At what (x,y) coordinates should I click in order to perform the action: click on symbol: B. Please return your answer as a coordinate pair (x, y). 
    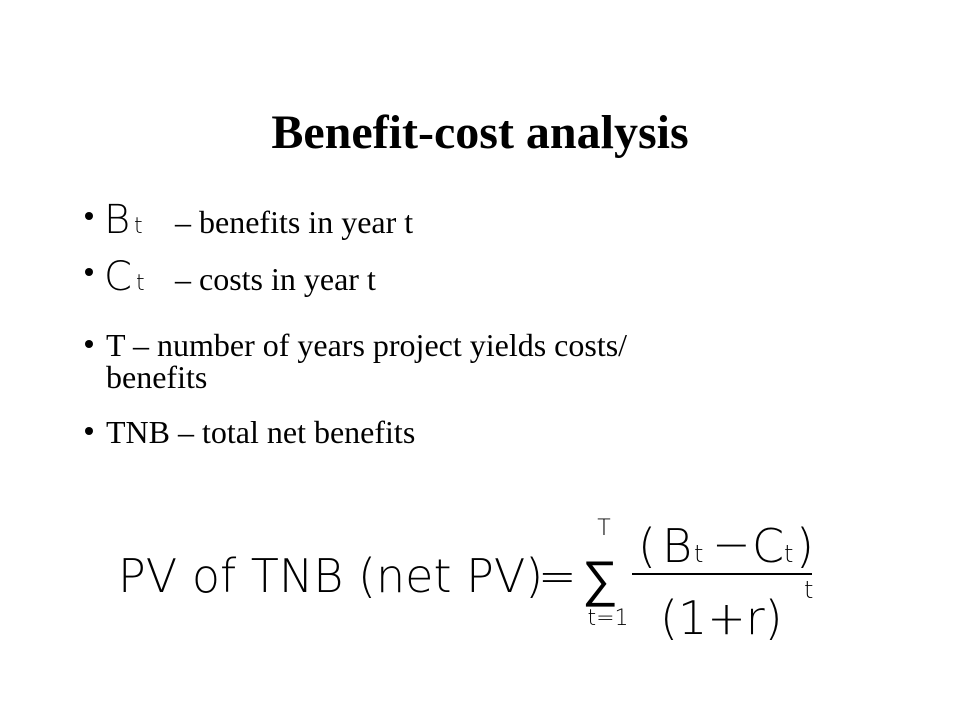
    Looking at the image, I should click on (117, 220).